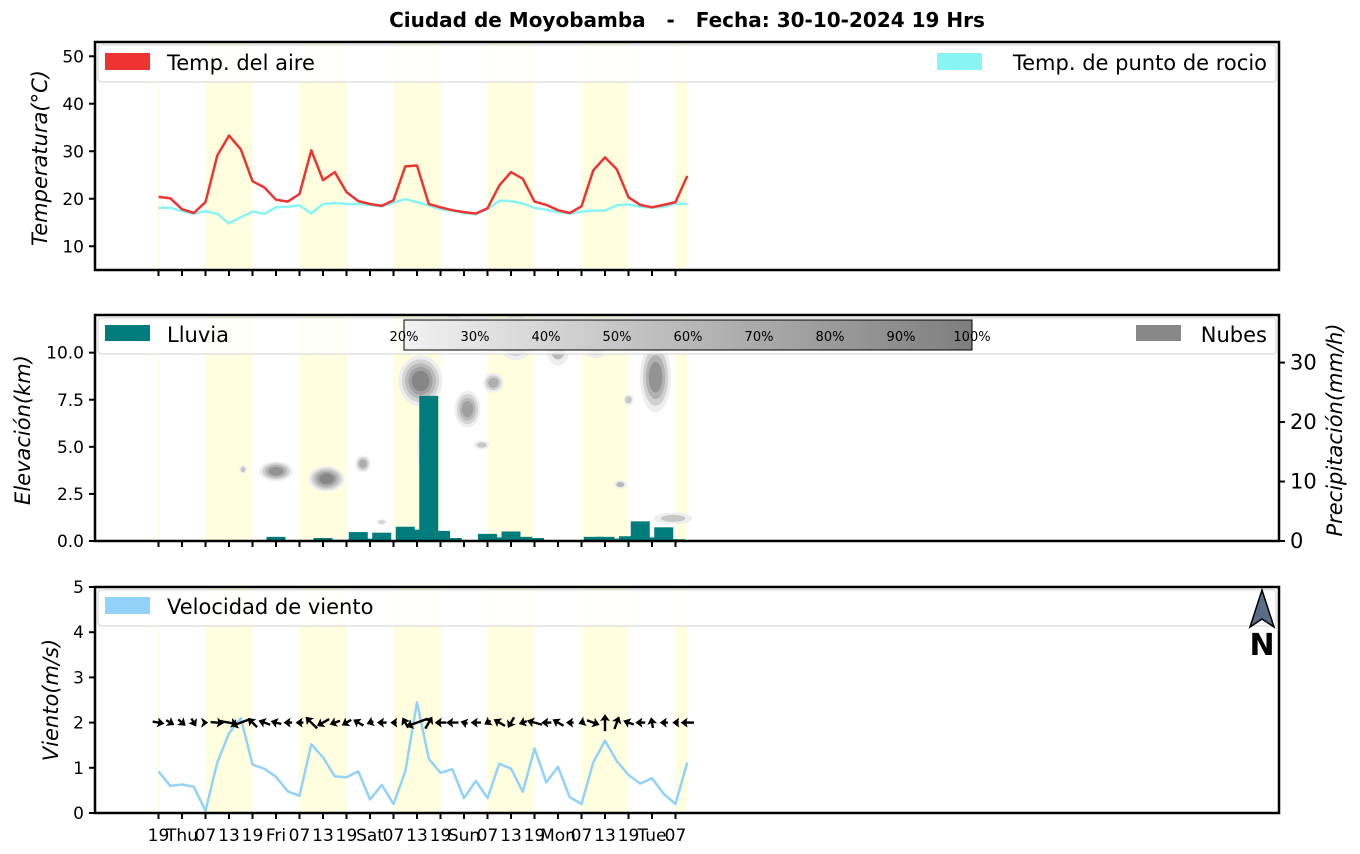  What do you see at coordinates (1303, 363) in the screenshot?
I see `precipitation-tick-label: 30` at bounding box center [1303, 363].